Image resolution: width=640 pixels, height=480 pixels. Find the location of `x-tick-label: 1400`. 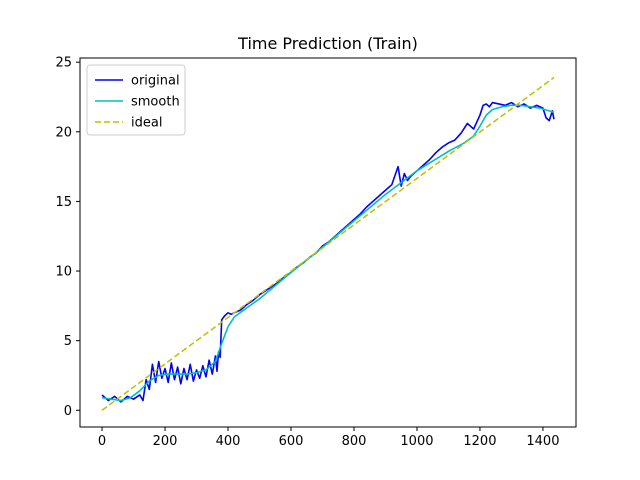

x-tick-label: 1400 is located at coordinates (542, 441).